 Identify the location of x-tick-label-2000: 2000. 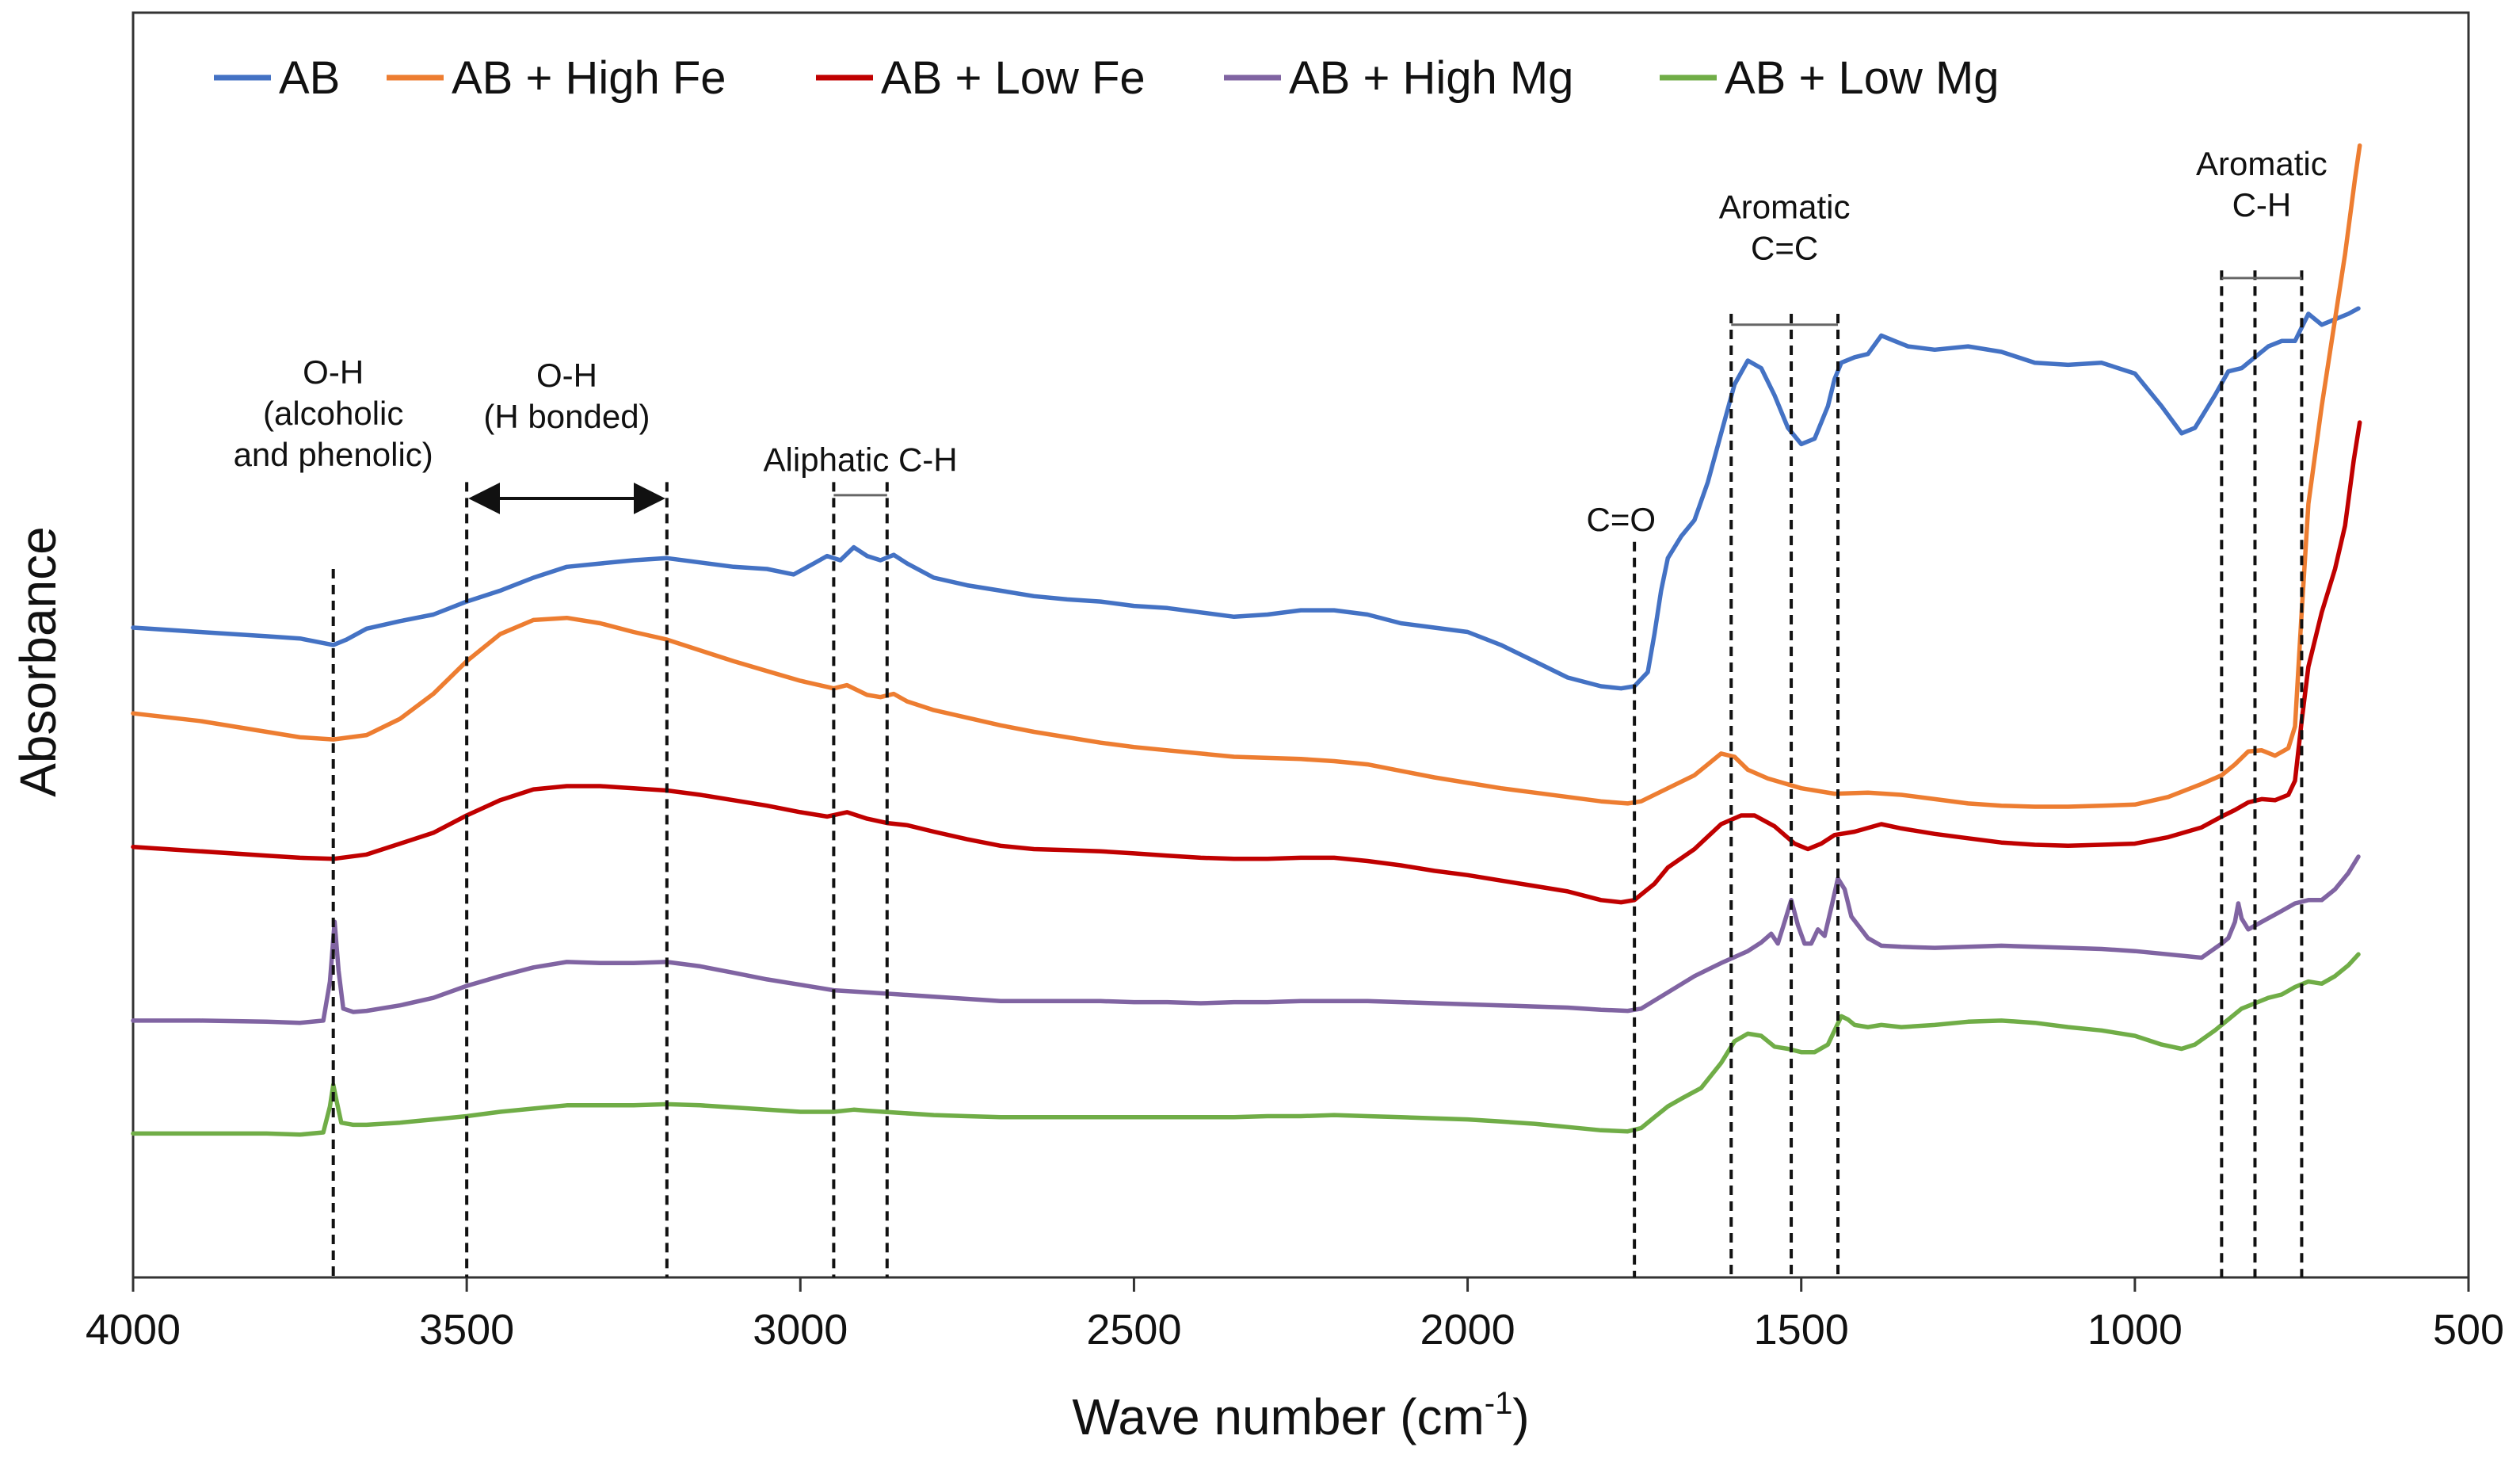
(1467, 1330).